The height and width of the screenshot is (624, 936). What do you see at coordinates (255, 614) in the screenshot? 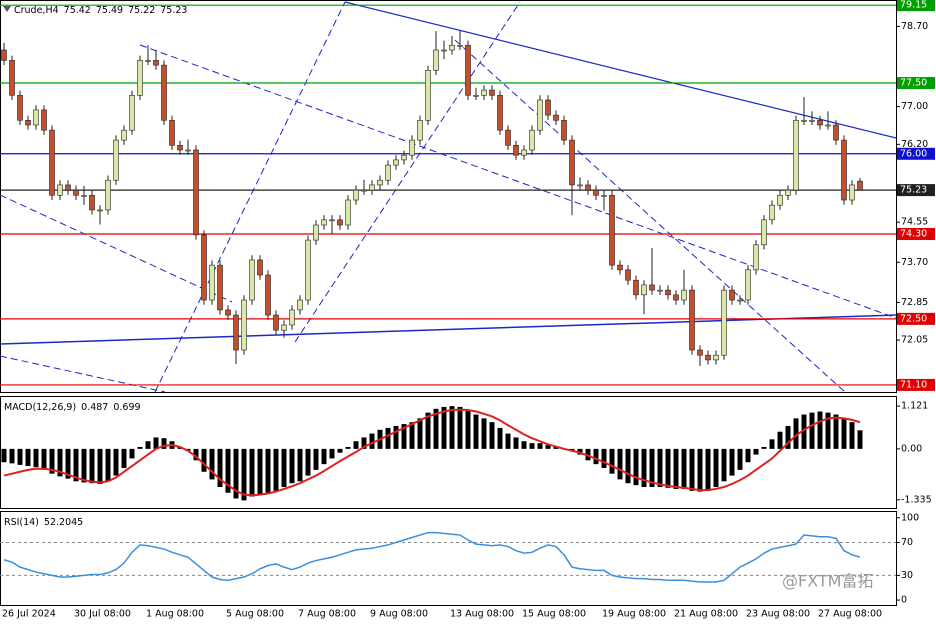
I see `x-tick-label: 5 Aug 08:00` at bounding box center [255, 614].